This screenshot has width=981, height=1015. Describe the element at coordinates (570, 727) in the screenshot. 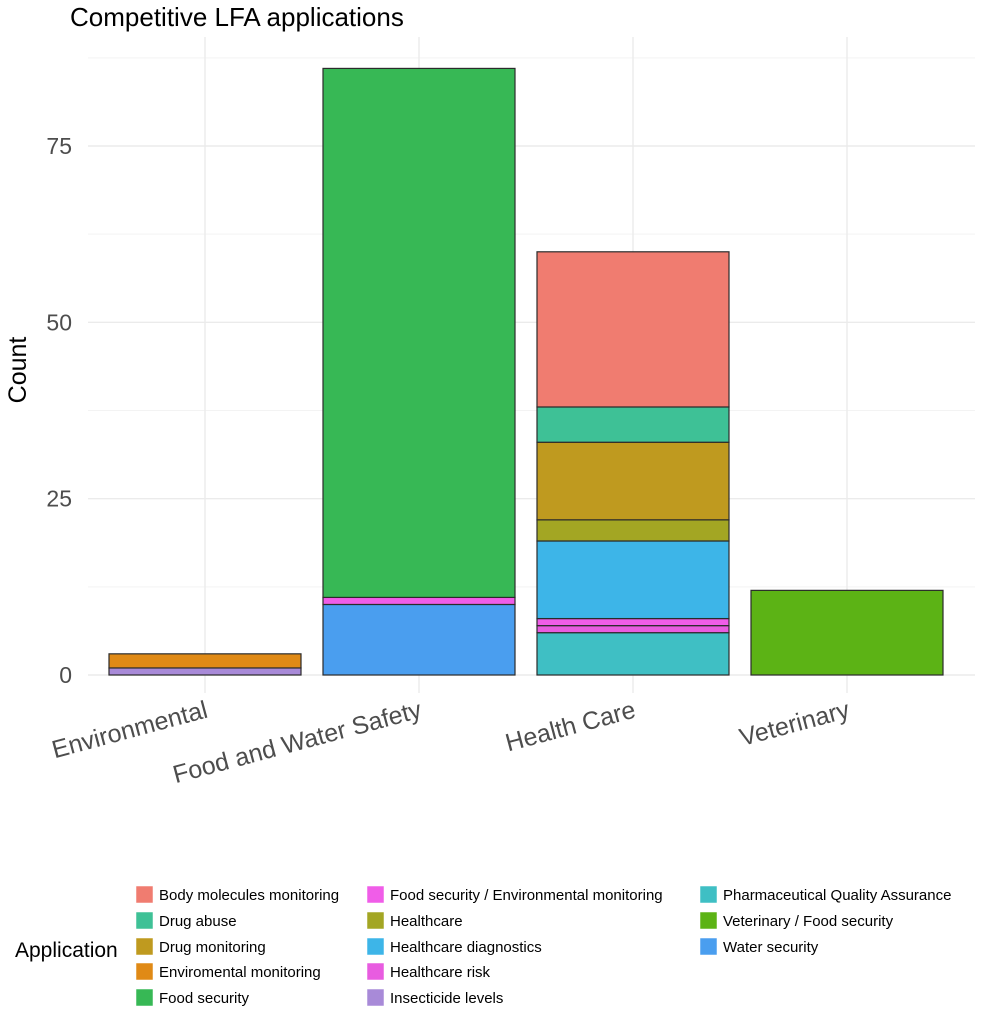

I see `x-tick-label: Health Care` at that location.